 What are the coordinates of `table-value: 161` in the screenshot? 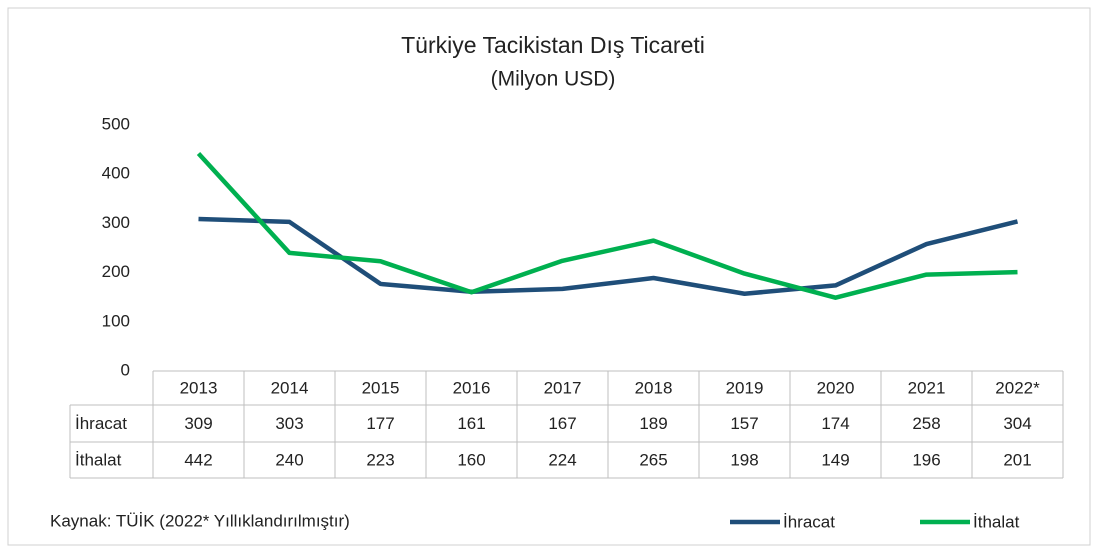 It's located at (471, 423).